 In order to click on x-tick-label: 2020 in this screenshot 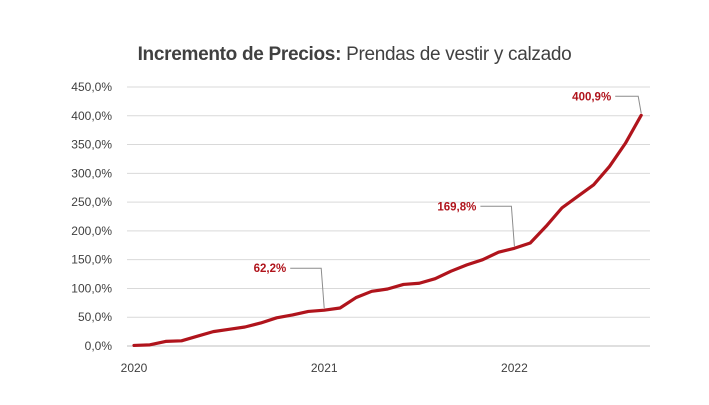, I will do `click(134, 368)`.